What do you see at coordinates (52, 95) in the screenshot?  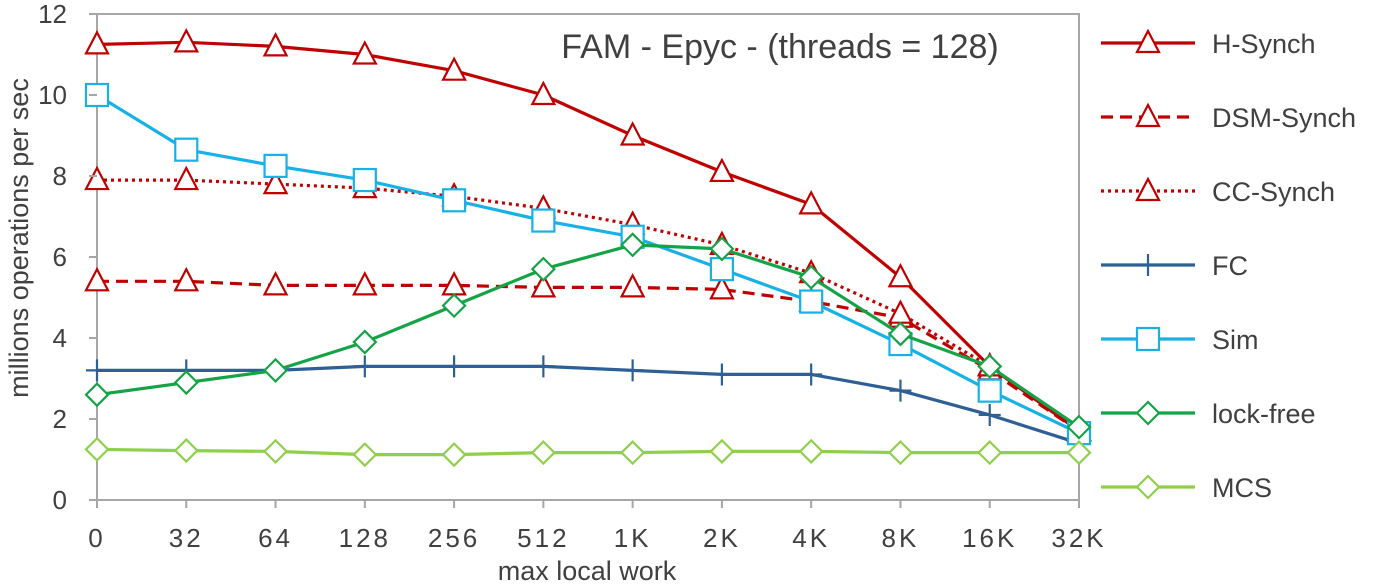 I see `y-tick-label: 10` at bounding box center [52, 95].